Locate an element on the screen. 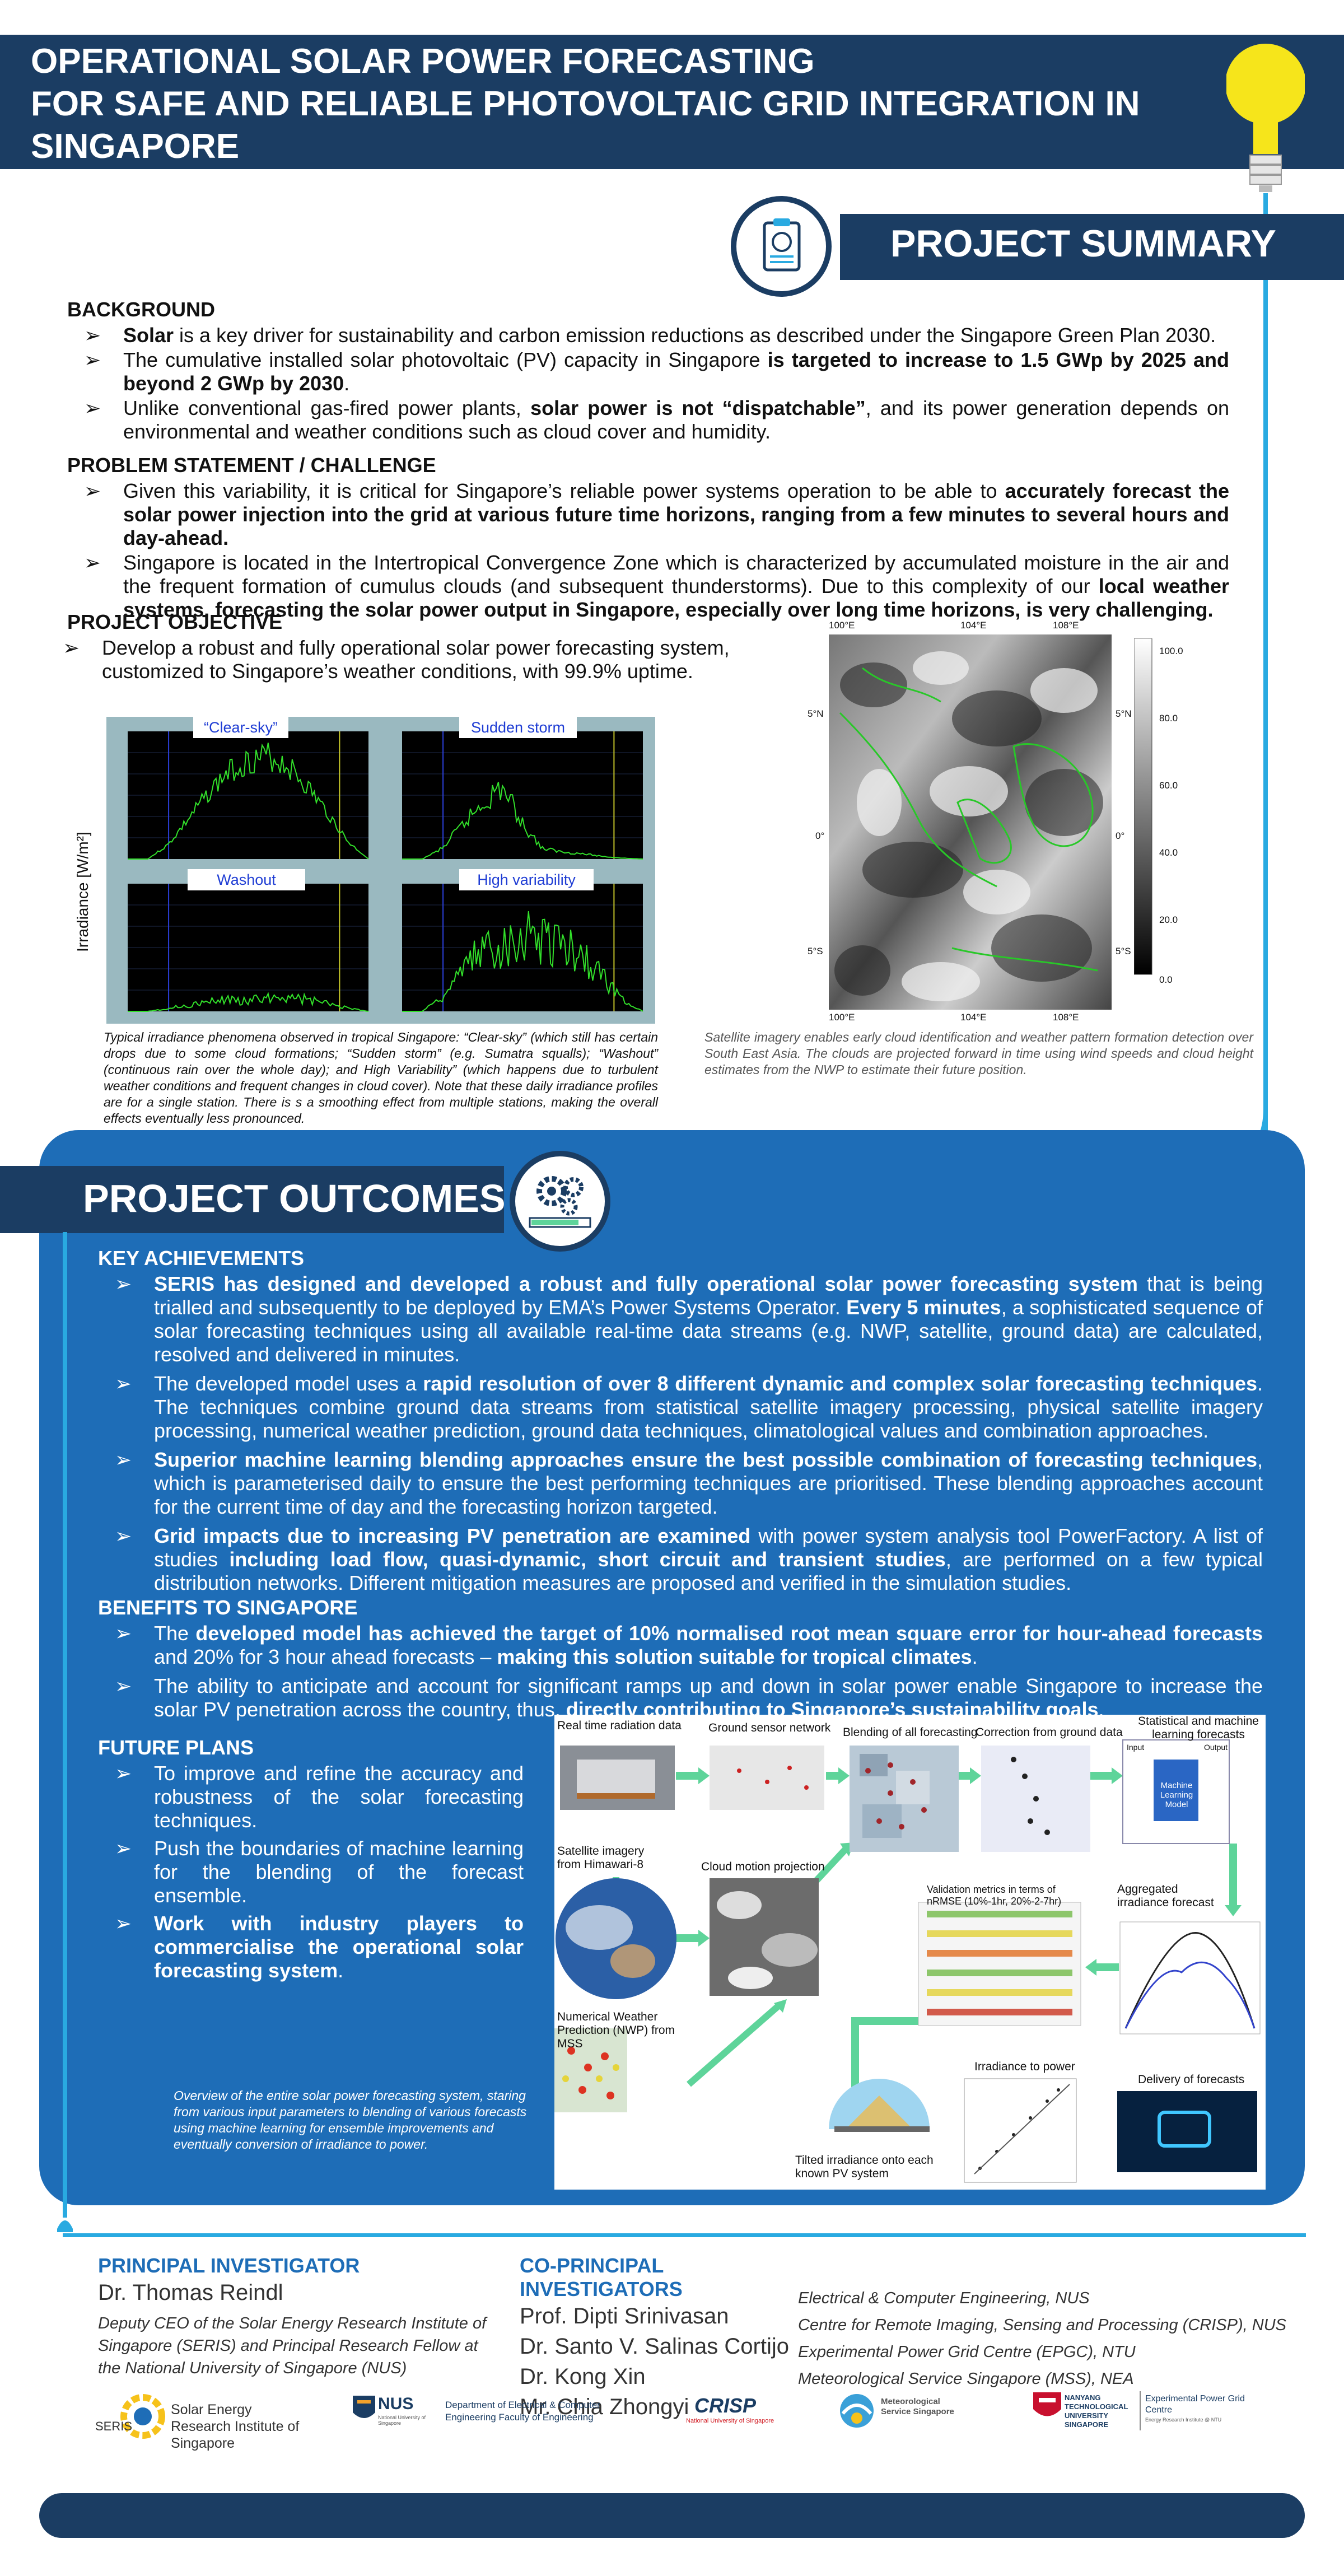 The height and width of the screenshot is (2576, 1344). pi-heading: PRINCIPAL INVESTIGATOR is located at coordinates (229, 2266).